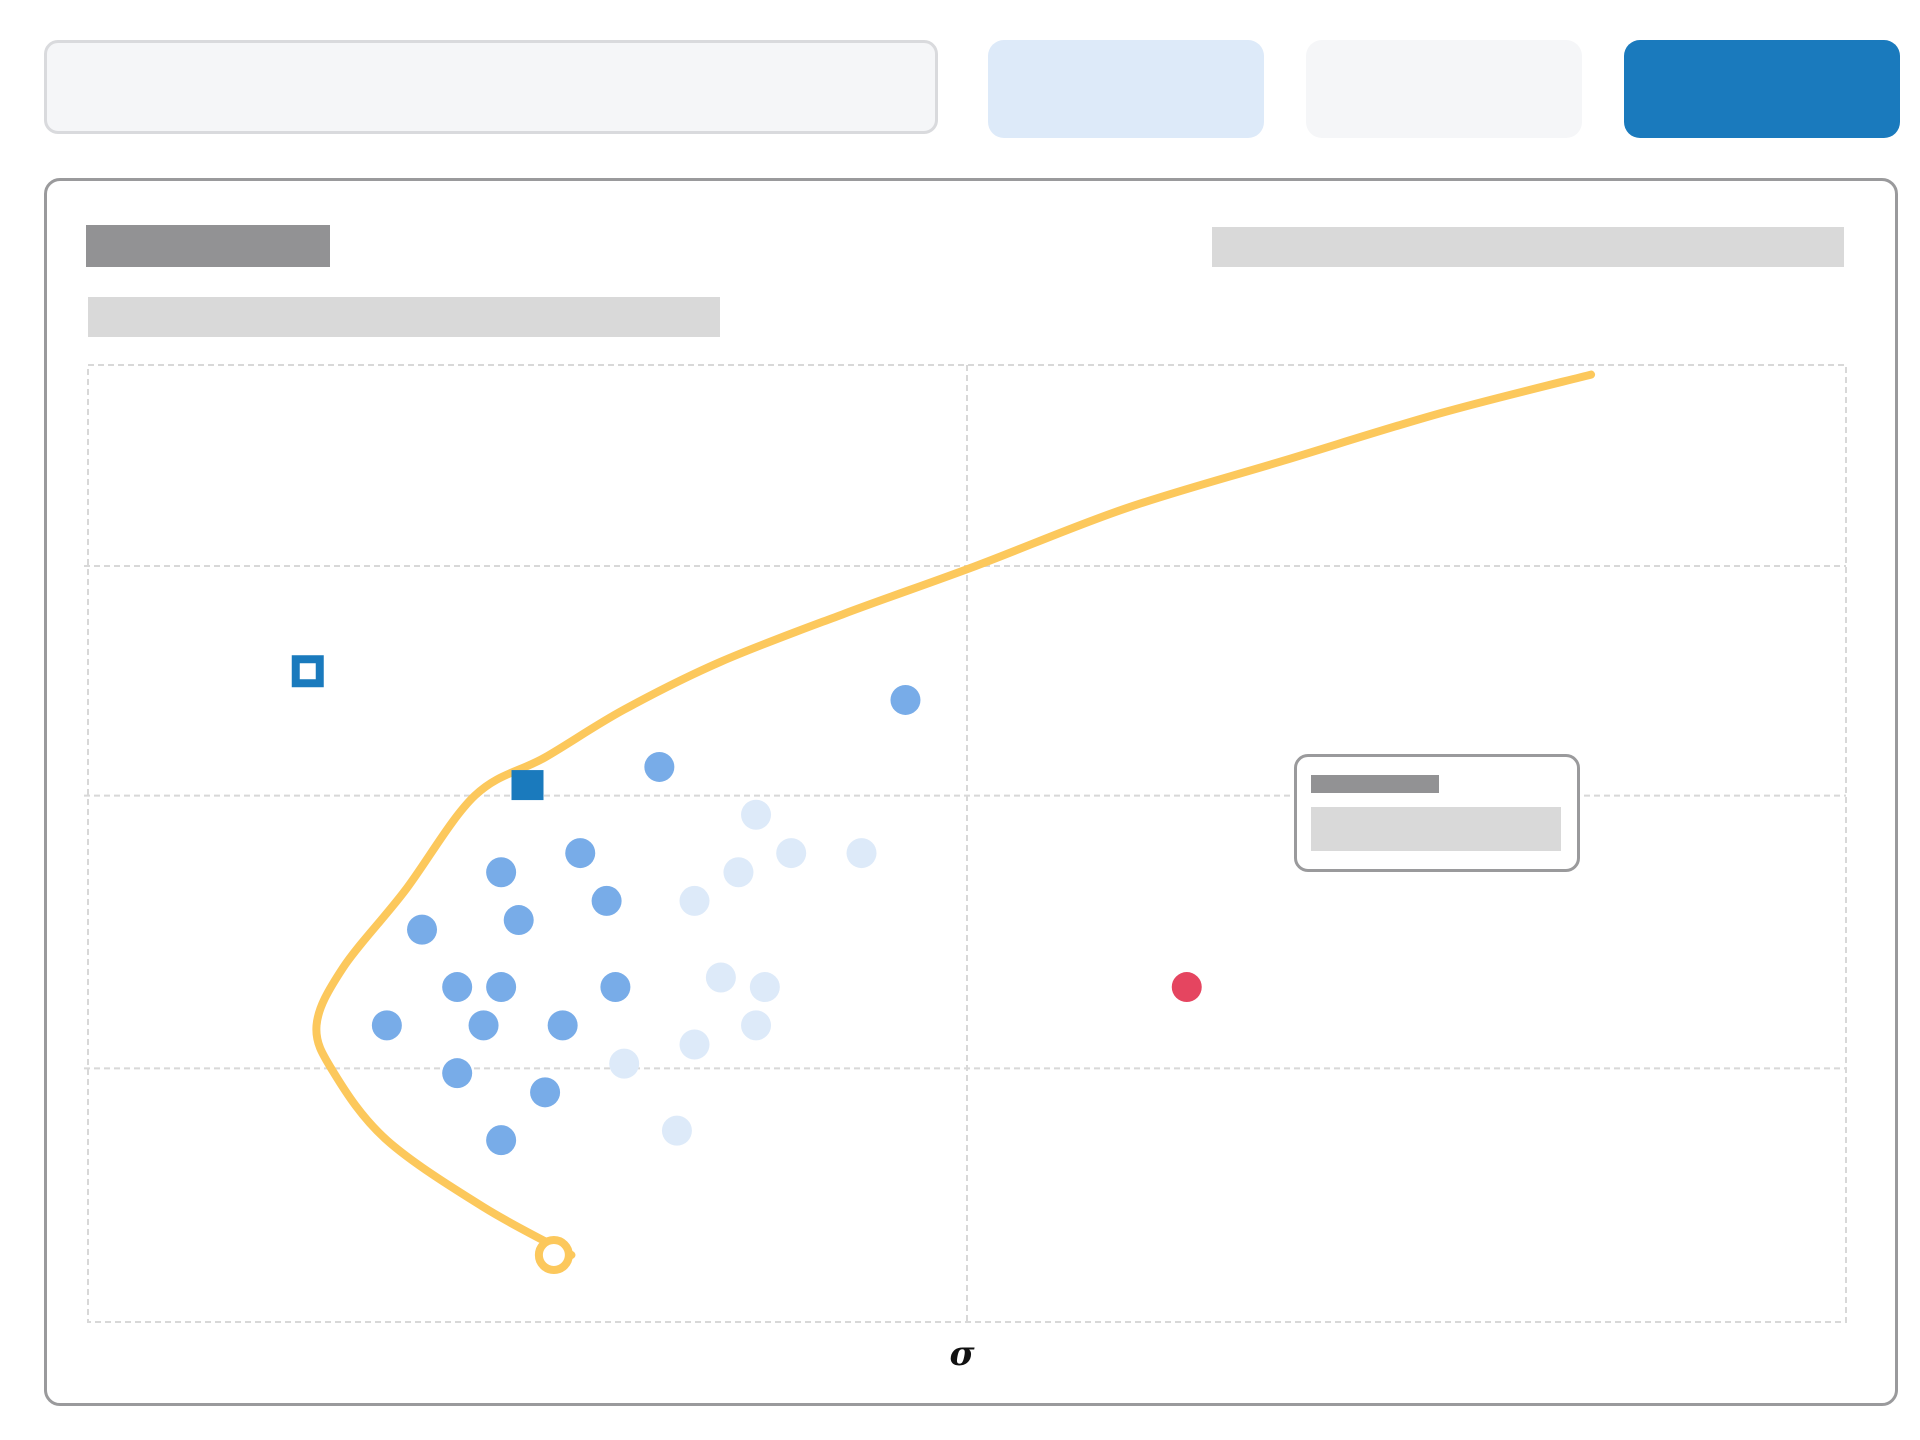 Image resolution: width=1920 pixels, height=1440 pixels. I want to click on toolbar-button-light, so click(1126, 89).